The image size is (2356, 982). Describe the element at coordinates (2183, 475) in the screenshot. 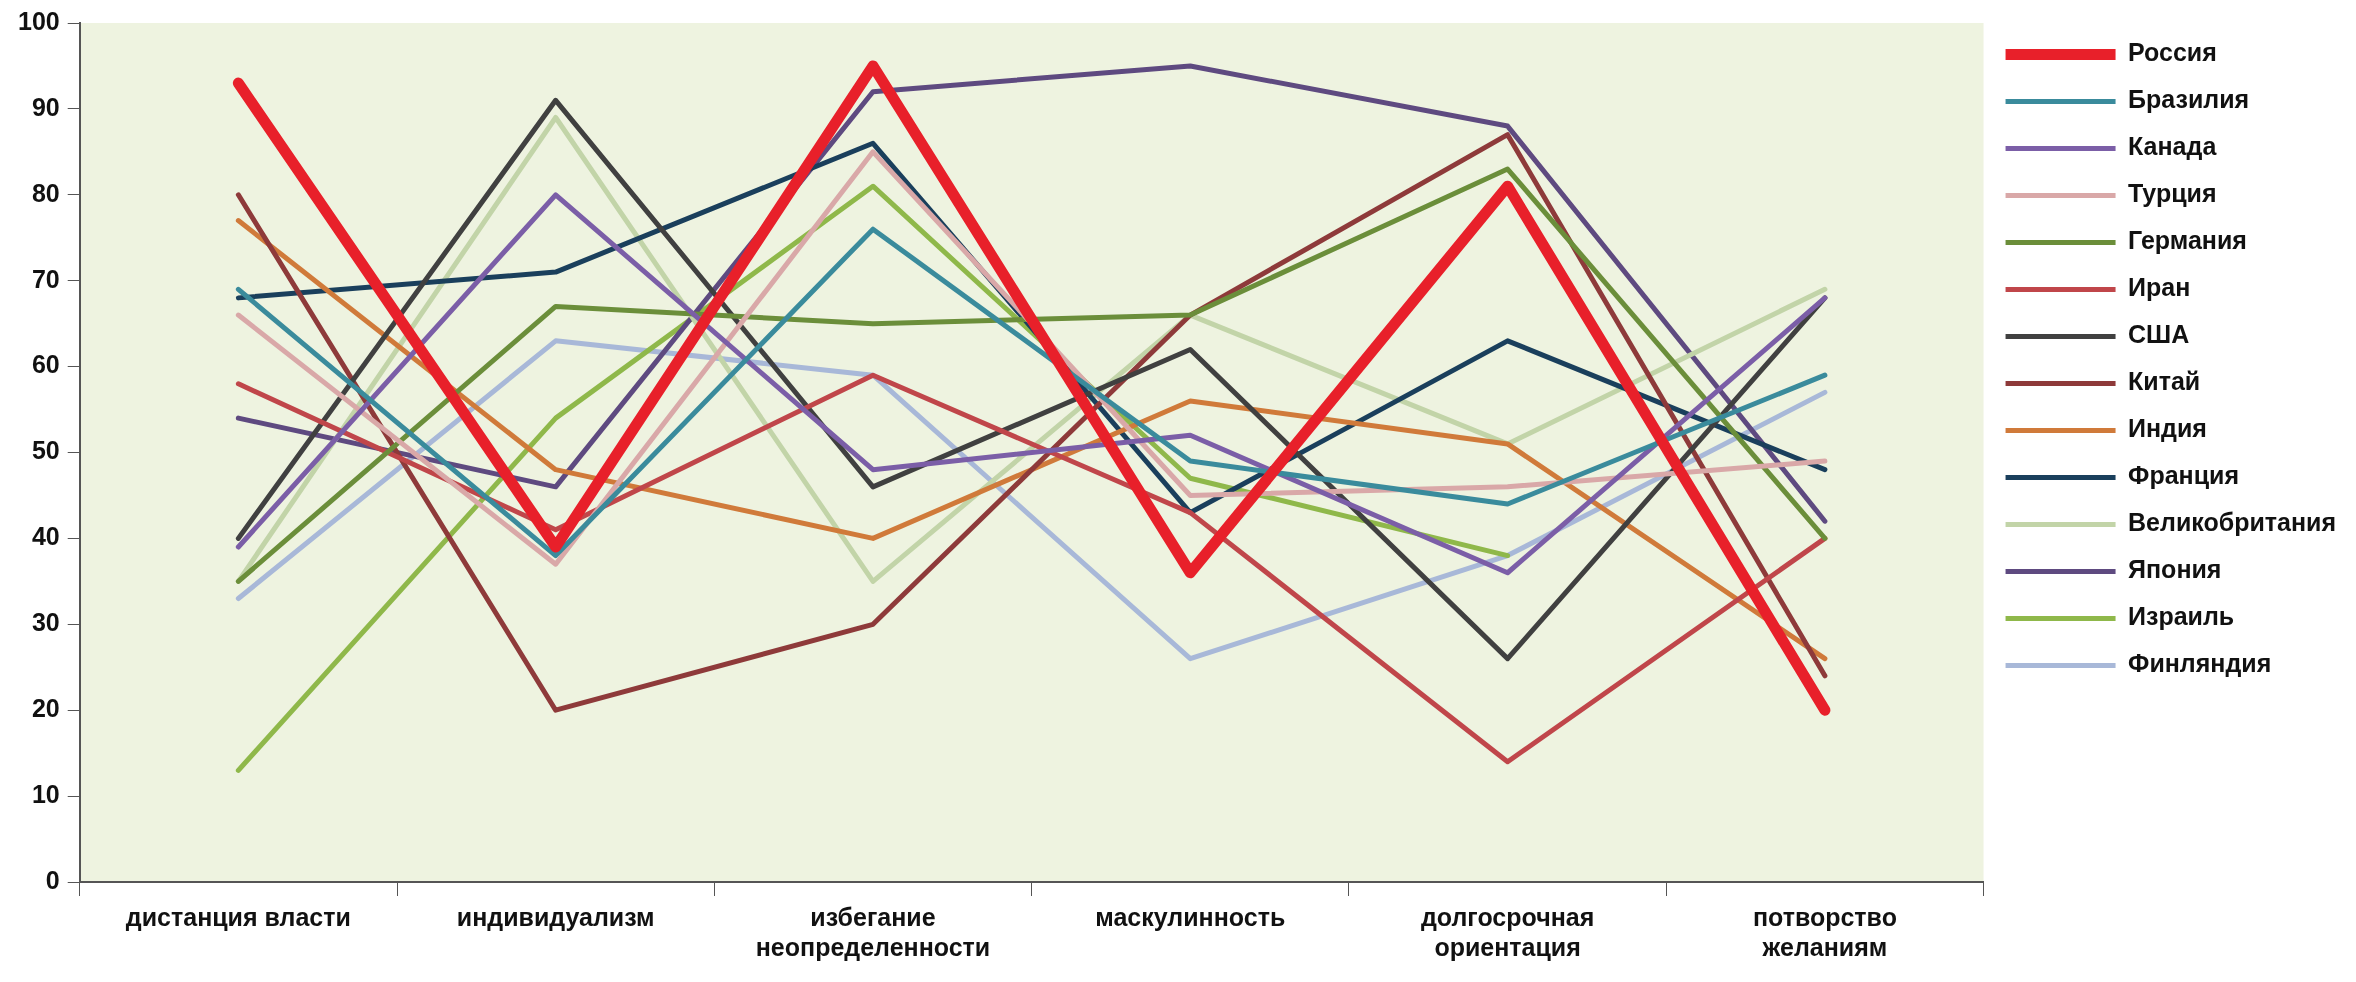

I see `legend-label: Франция` at that location.